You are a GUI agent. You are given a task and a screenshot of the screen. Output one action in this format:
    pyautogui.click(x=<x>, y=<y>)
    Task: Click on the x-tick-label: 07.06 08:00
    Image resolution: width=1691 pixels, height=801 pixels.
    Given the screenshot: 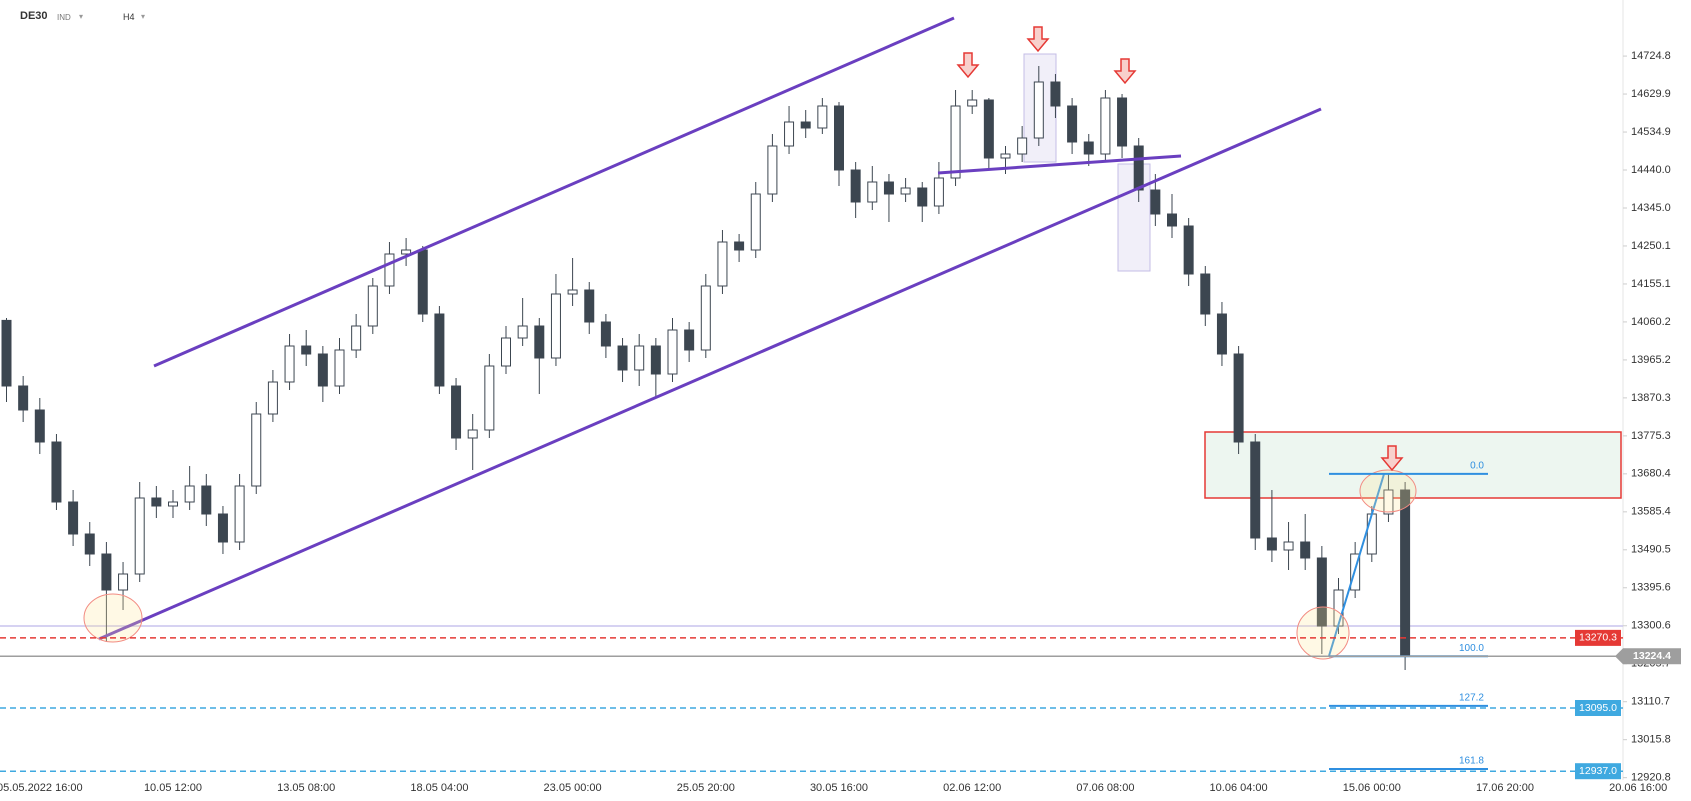 What is the action you would take?
    pyautogui.click(x=1105, y=788)
    